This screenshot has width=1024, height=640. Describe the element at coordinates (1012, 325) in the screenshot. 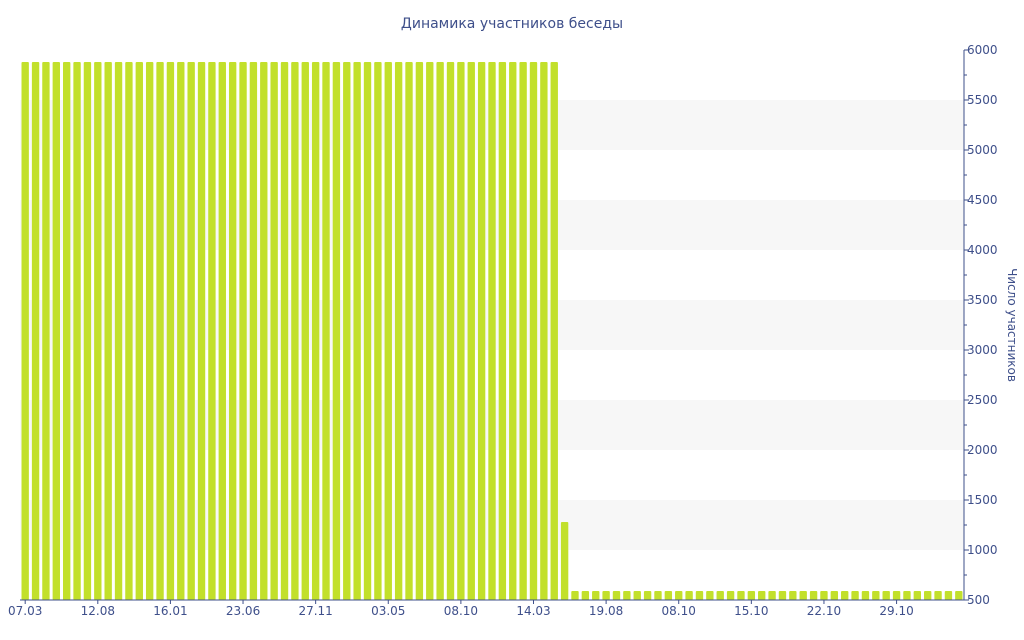

I see `y-axis-title: Число участников` at that location.